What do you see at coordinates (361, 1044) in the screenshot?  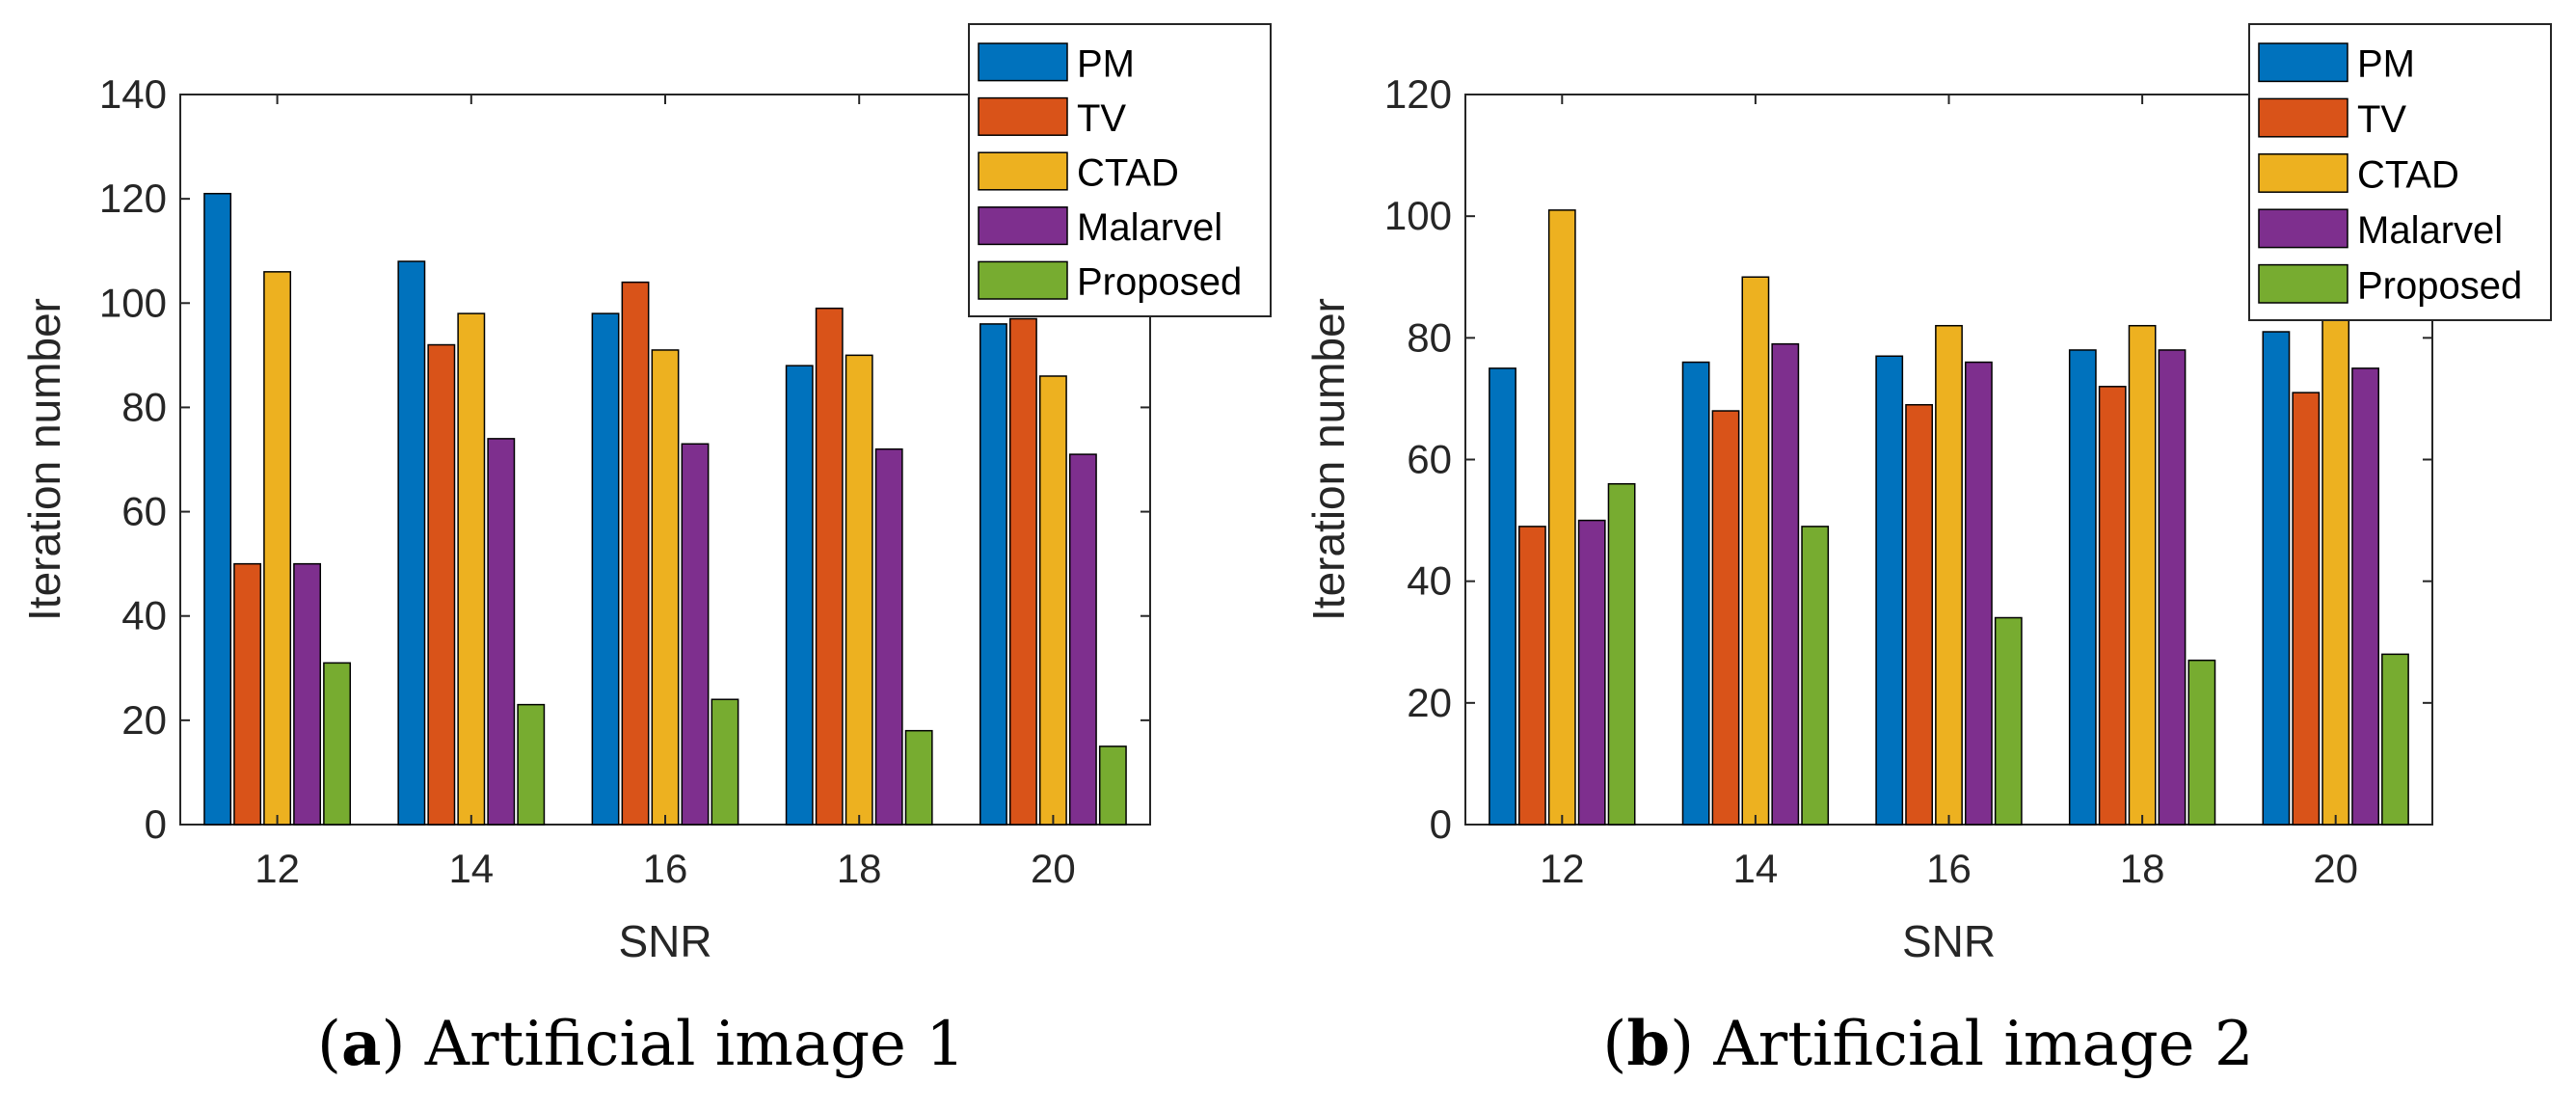 I see `caption-letter: a` at bounding box center [361, 1044].